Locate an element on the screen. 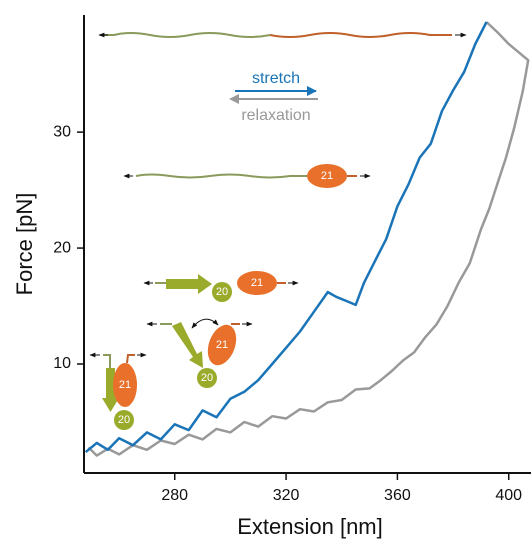 Image resolution: width=531 pixels, height=540 pixels. schematic-domain21-folded: 21 is located at coordinates (247, 176).